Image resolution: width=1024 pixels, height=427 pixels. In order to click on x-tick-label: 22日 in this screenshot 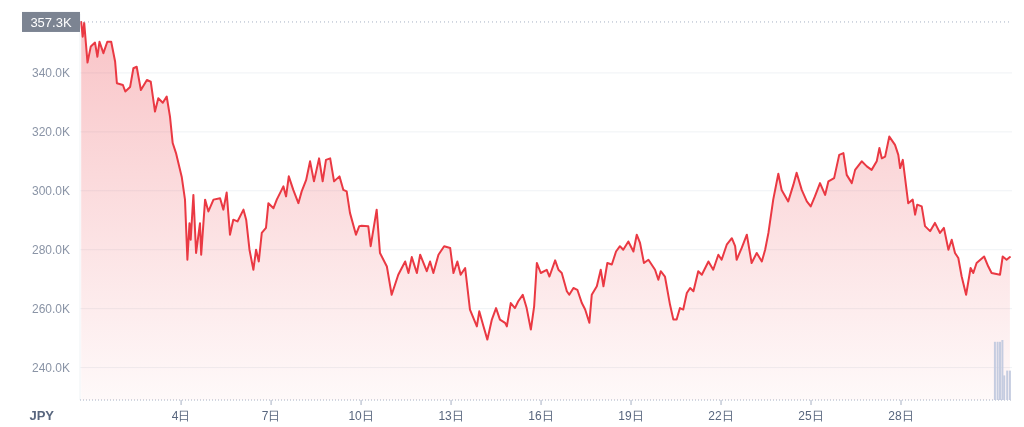, I will do `click(721, 416)`.